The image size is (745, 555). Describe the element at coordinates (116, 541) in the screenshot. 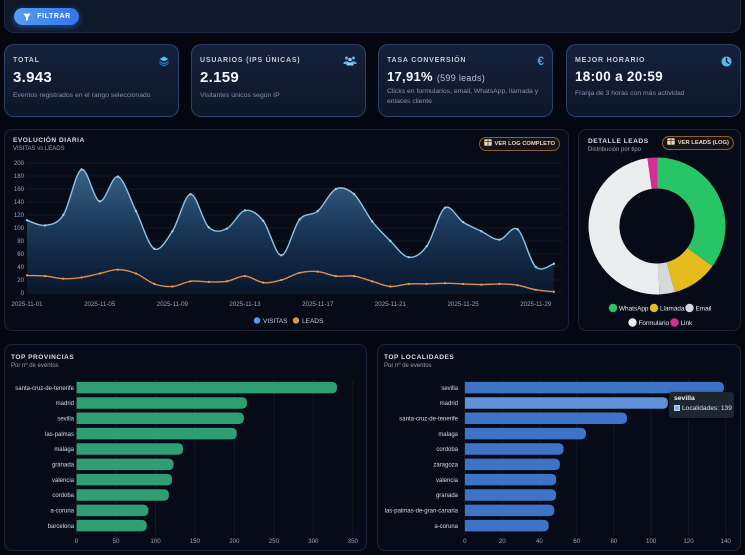

I see `svg-text: 50` at that location.